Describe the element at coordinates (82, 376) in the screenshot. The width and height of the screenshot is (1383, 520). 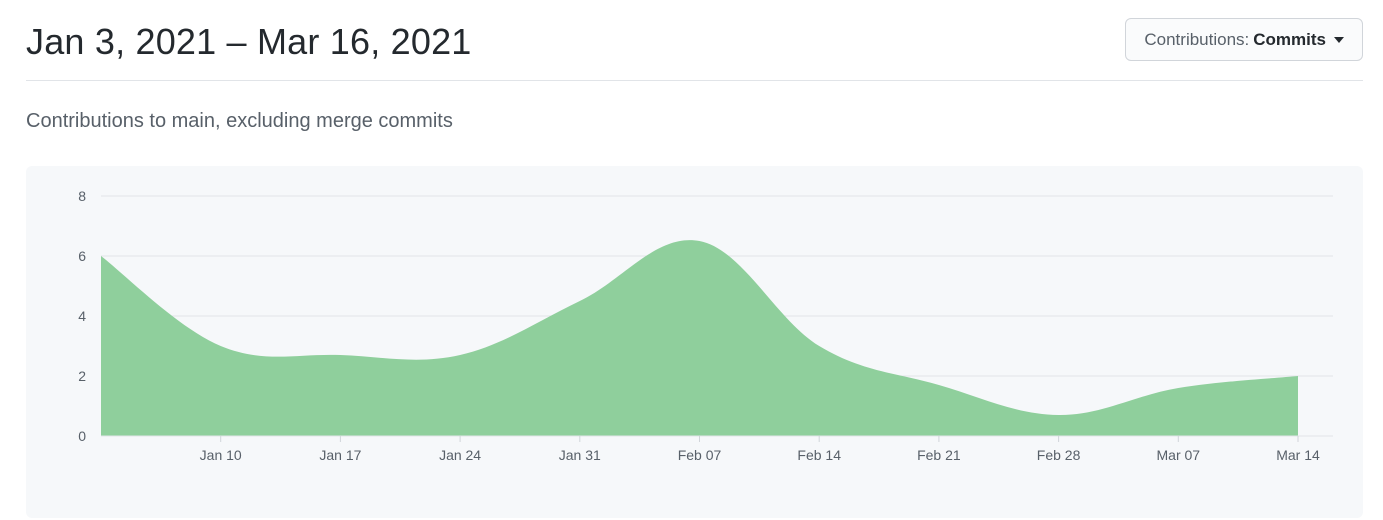
I see `y-tick-label: 2` at that location.